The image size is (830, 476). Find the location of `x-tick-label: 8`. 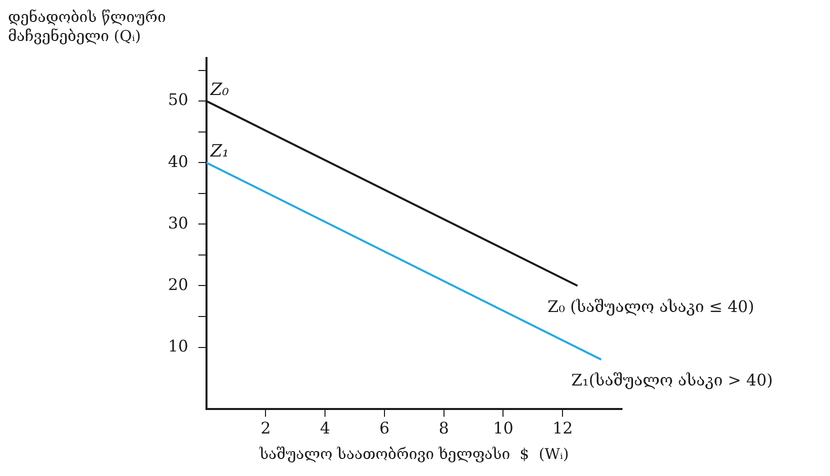

x-tick-label: 8 is located at coordinates (443, 428).